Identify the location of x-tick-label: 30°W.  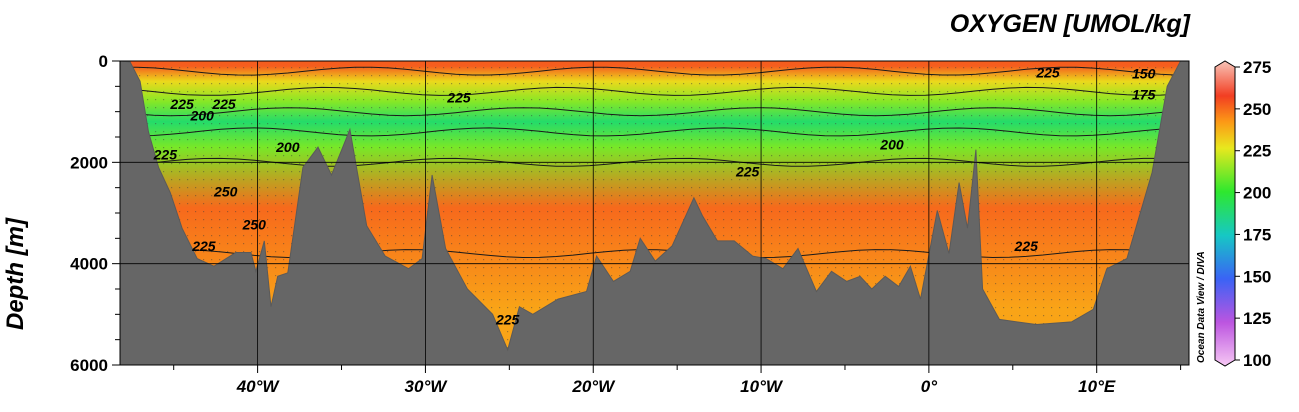
(427, 386).